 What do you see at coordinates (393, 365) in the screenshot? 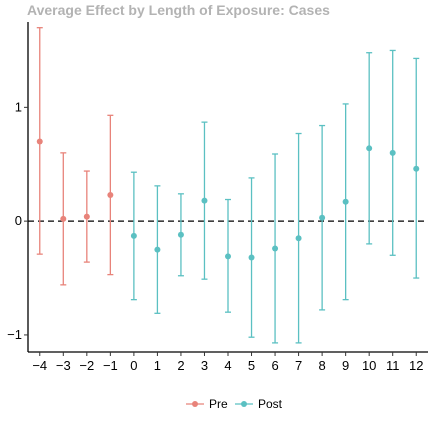
I see `x-tick-label: 11` at bounding box center [393, 365].